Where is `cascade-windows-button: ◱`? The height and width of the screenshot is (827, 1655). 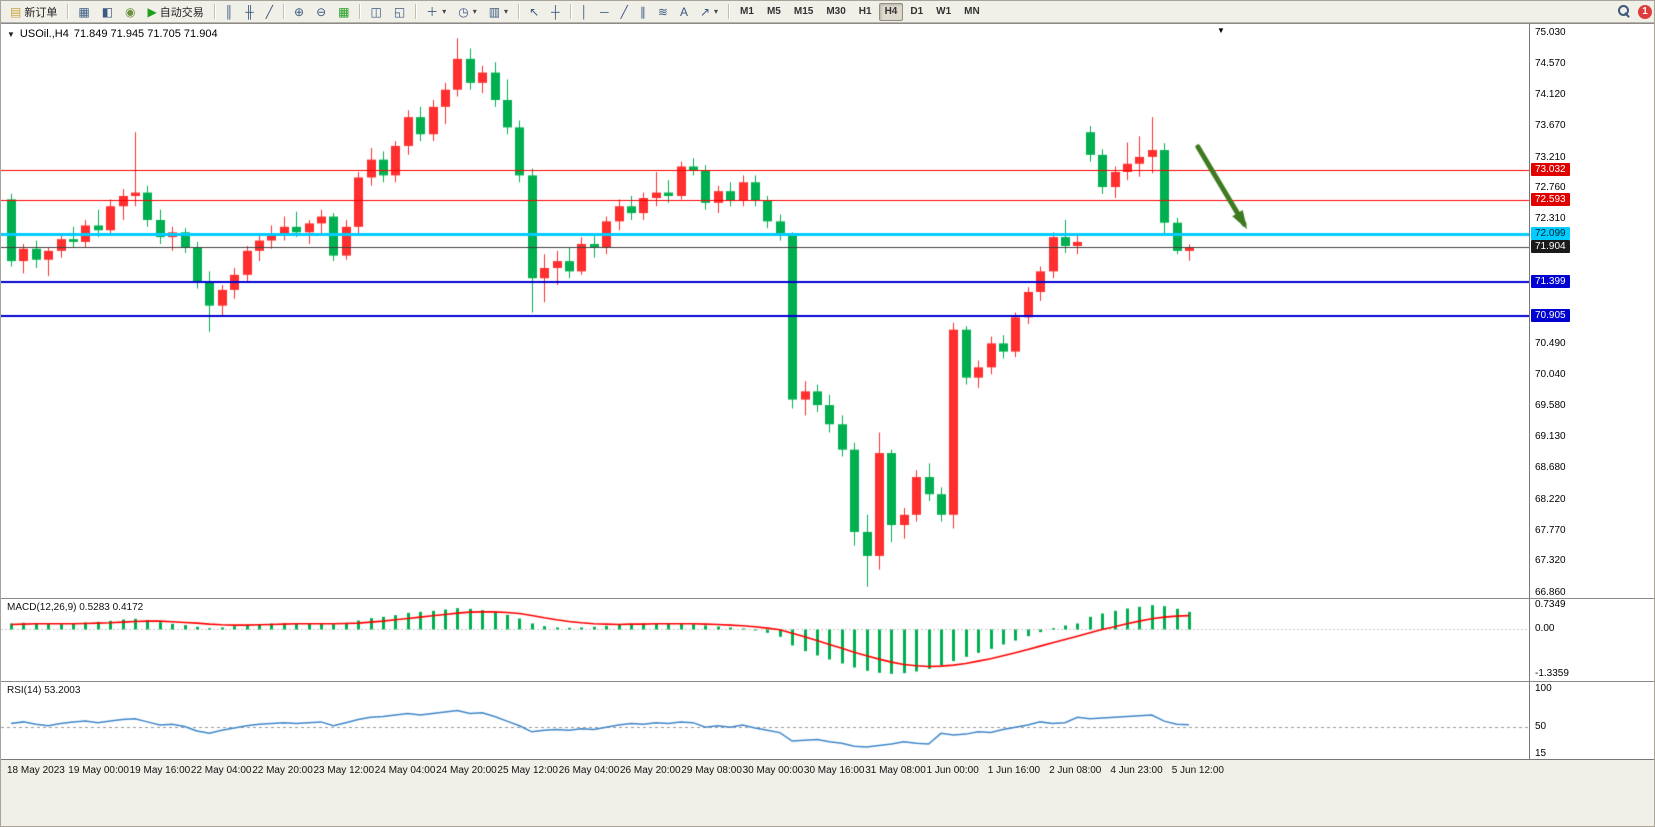
cascade-windows-button: ◱ is located at coordinates (399, 12).